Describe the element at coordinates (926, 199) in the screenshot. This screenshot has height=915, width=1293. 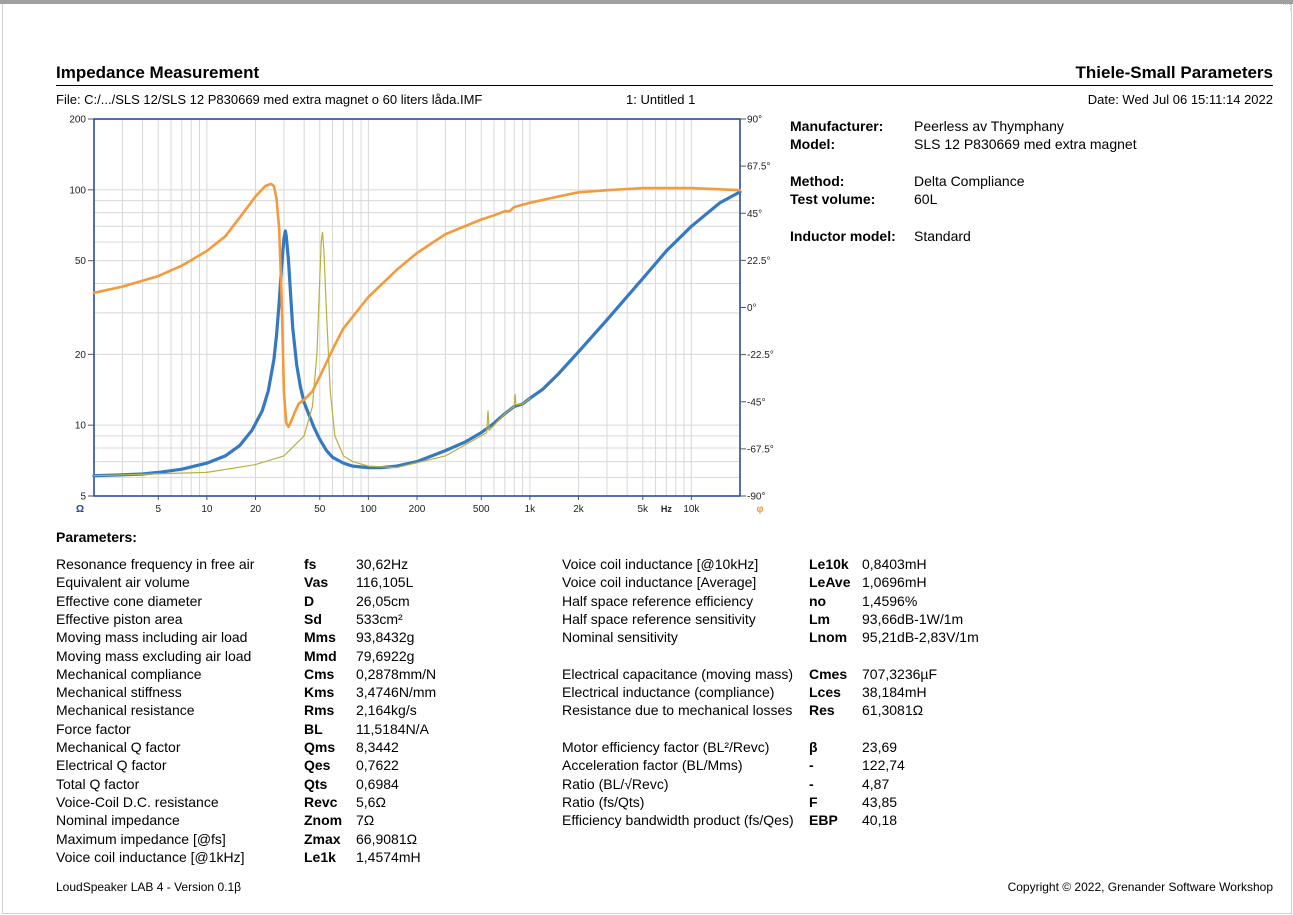
I see `spec-value: 60L` at that location.